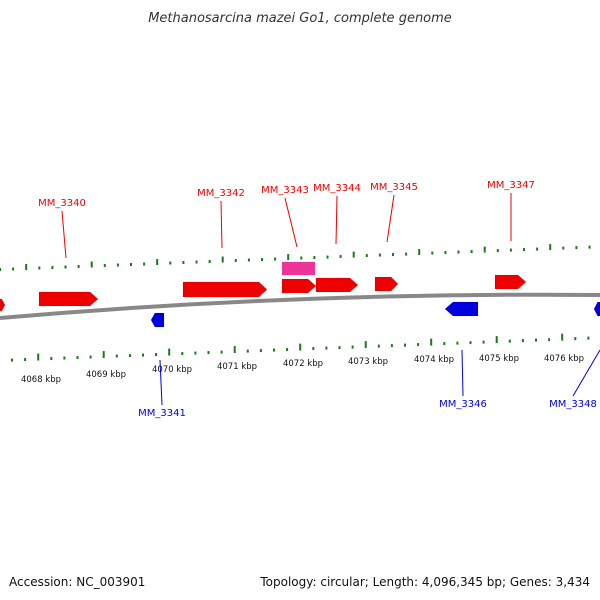  What do you see at coordinates (463, 404) in the screenshot?
I see `gene-label: MM_3346` at bounding box center [463, 404].